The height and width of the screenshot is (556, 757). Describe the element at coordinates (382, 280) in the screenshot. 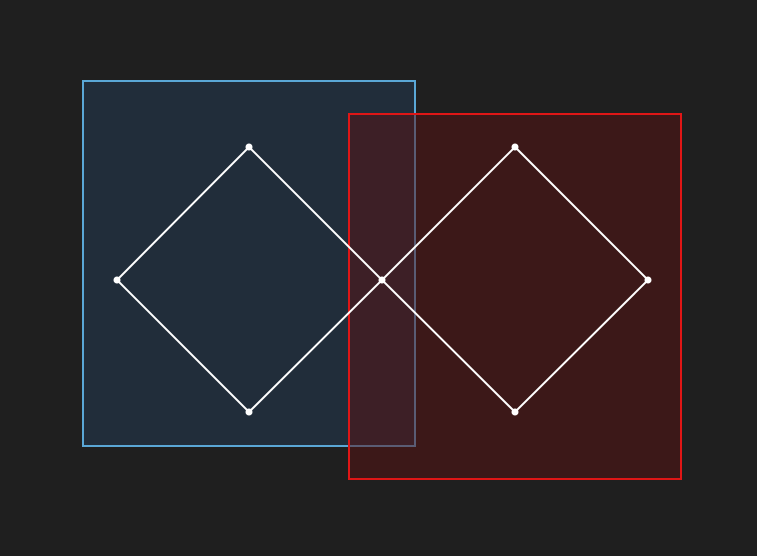

I see `shared-center-vertex` at that location.